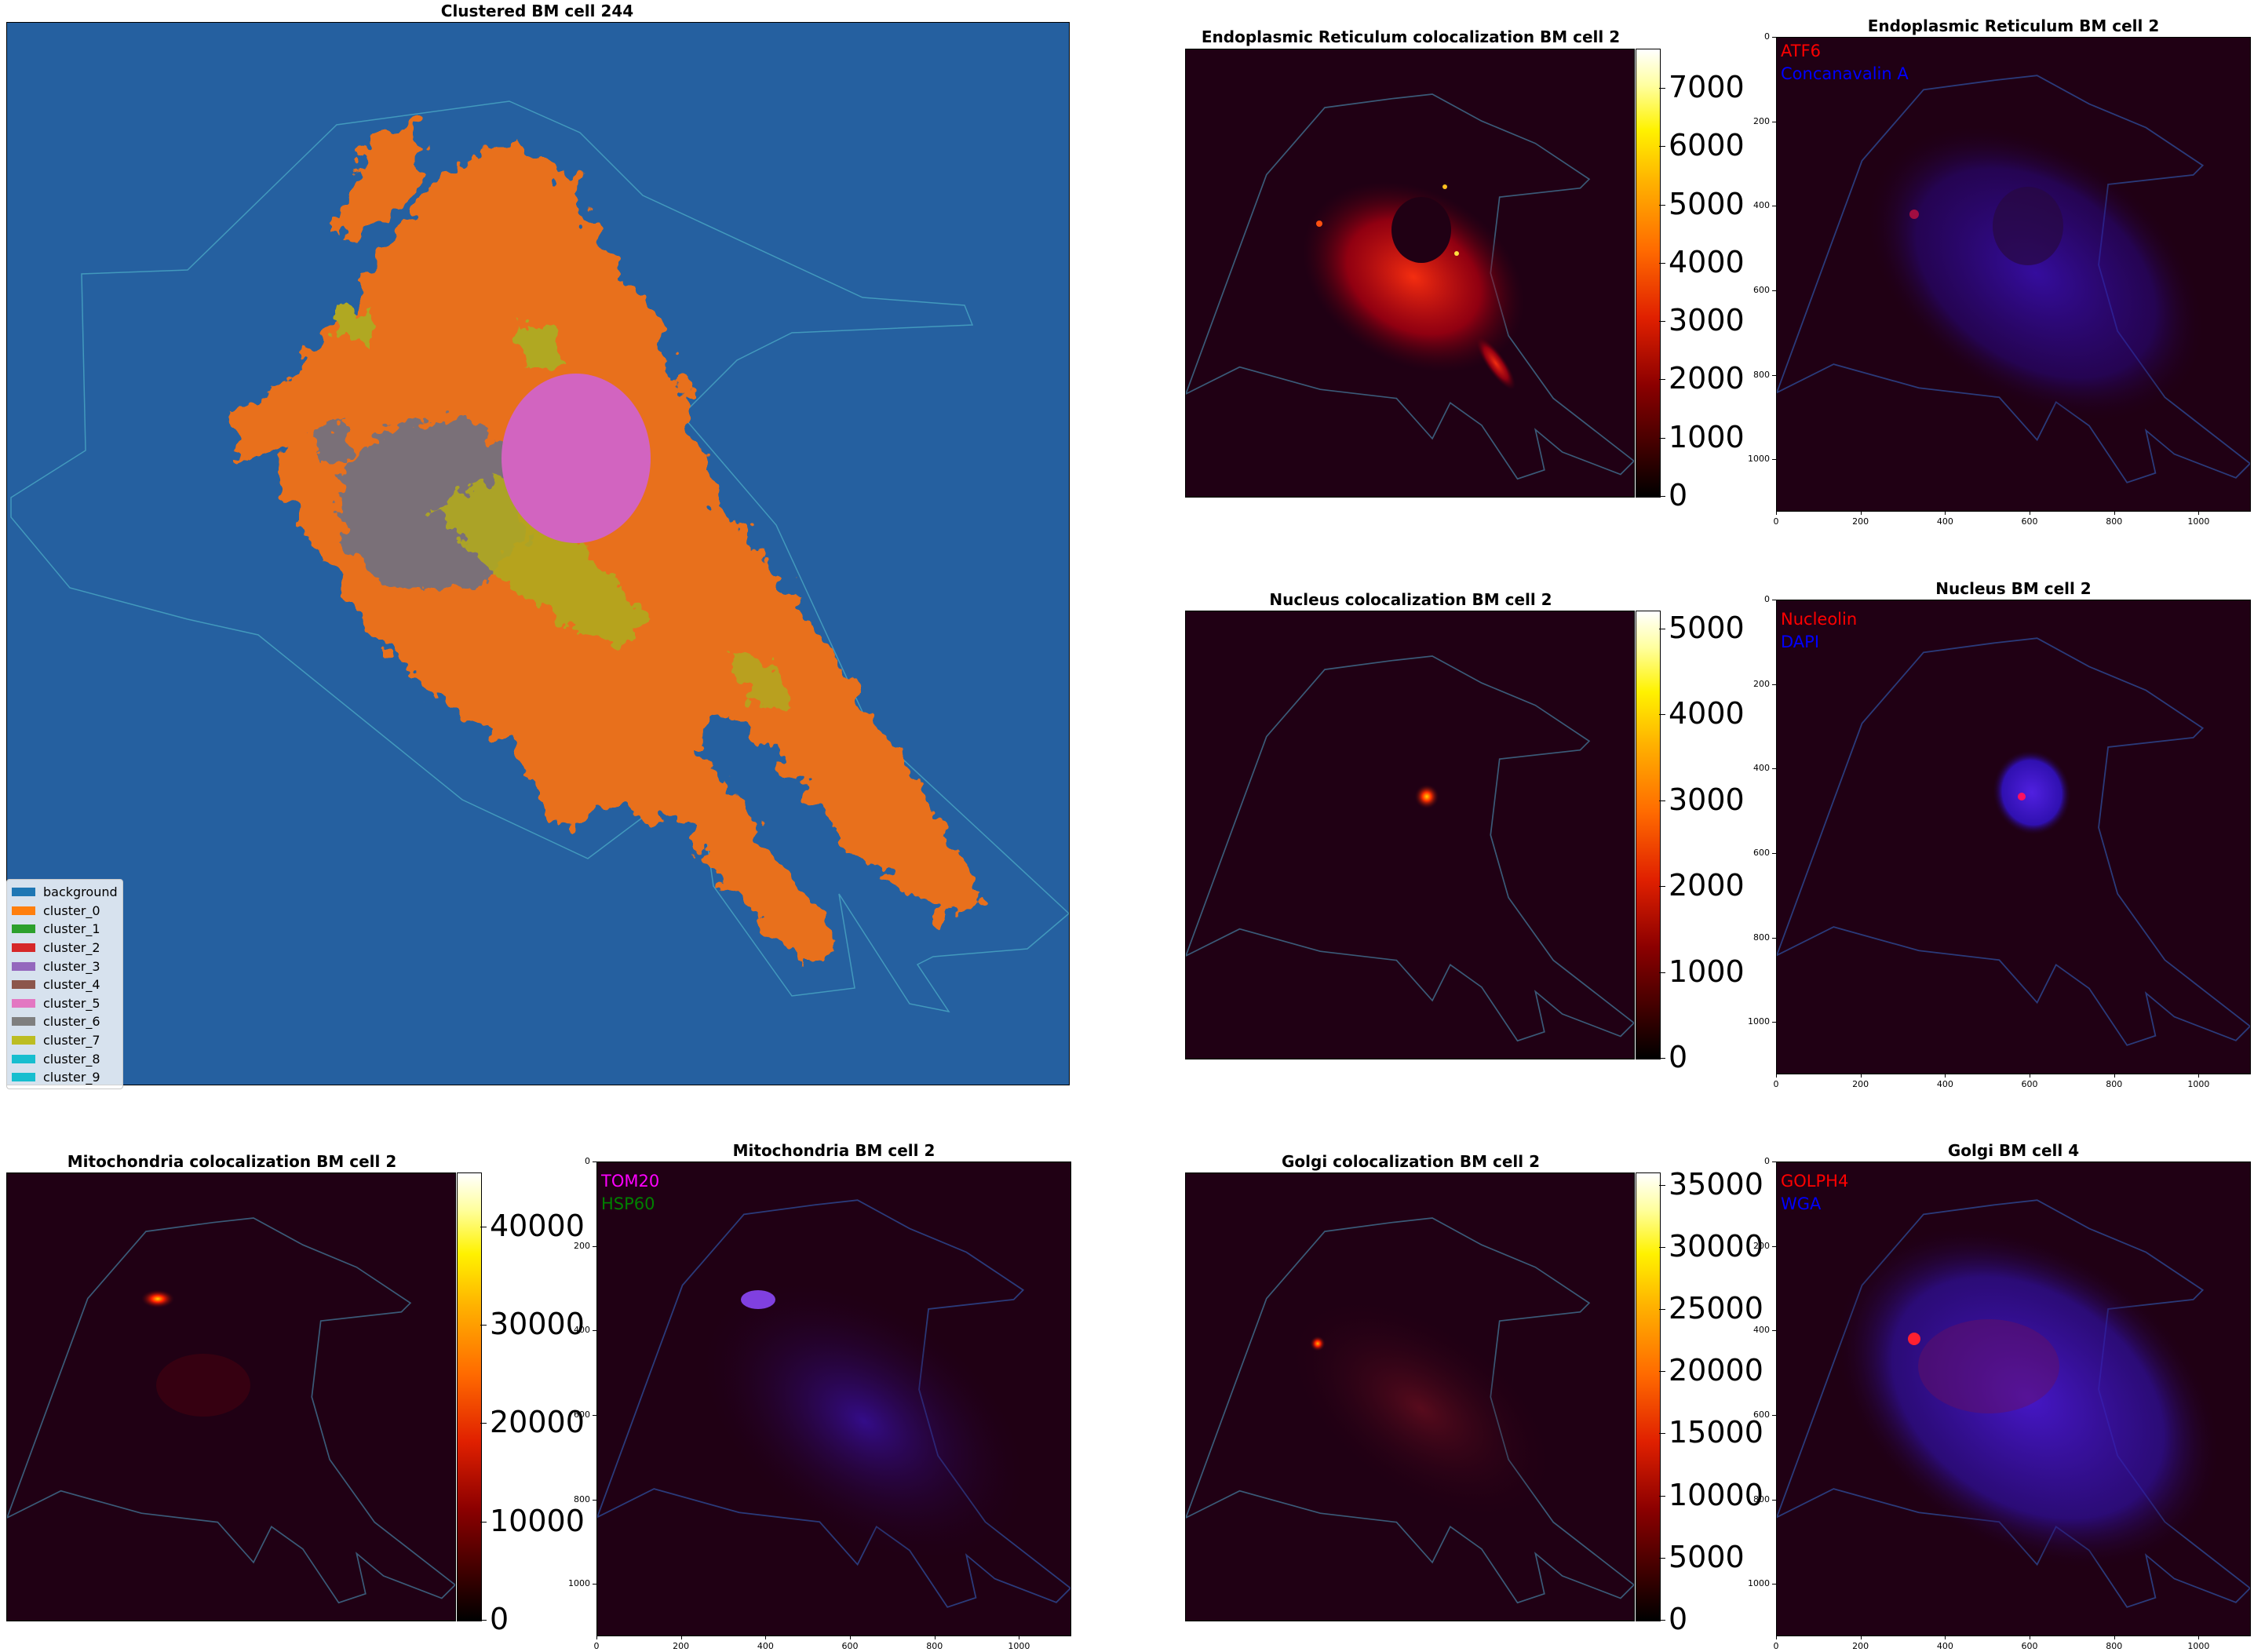 This screenshot has width=2254, height=1652. Describe the element at coordinates (834, 1150) in the screenshot. I see `panel-title: Mitochondria BM cell 2` at that location.